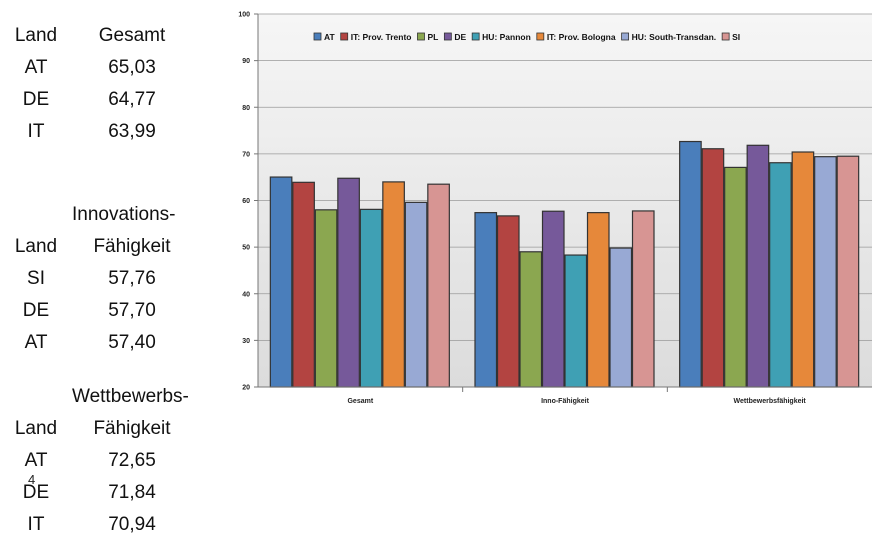  I want to click on y-tick-label: 40, so click(246, 294).